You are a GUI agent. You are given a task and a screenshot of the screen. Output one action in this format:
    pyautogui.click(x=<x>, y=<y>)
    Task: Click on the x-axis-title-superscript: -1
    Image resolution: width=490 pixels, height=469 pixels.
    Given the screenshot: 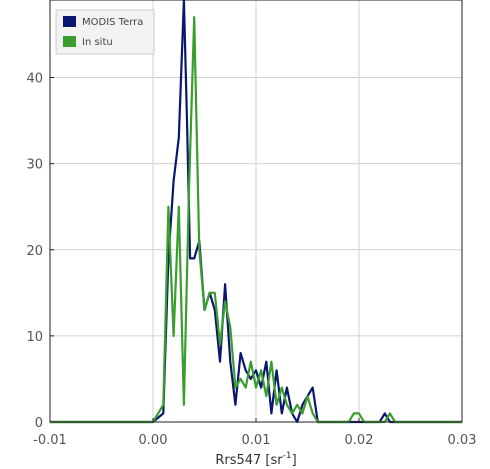 What is the action you would take?
    pyautogui.click(x=287, y=456)
    